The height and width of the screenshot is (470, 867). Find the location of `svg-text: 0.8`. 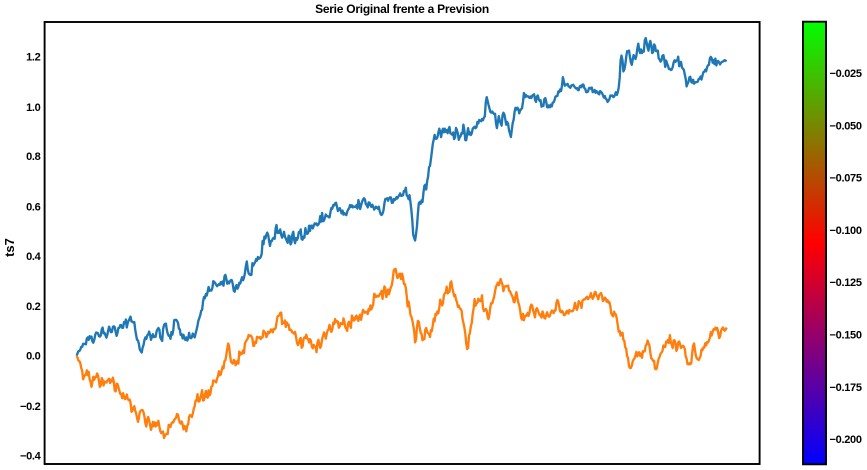

svg-text: 0.8 is located at coordinates (33, 157).